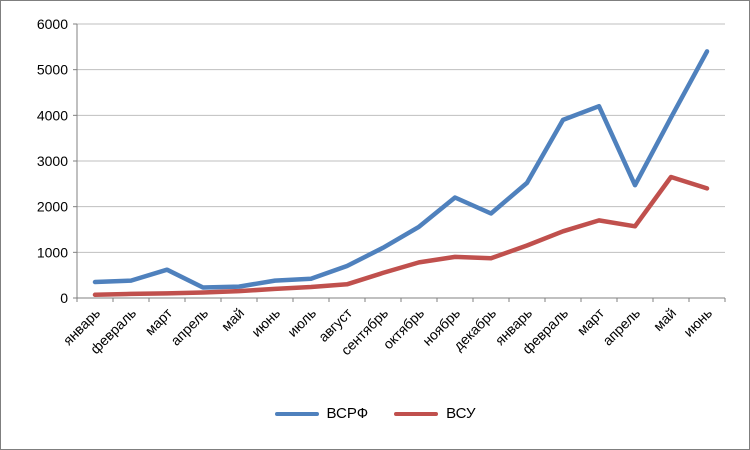 This screenshot has height=450, width=750. I want to click on legend-label-vsrf: ВСРФ, so click(347, 413).